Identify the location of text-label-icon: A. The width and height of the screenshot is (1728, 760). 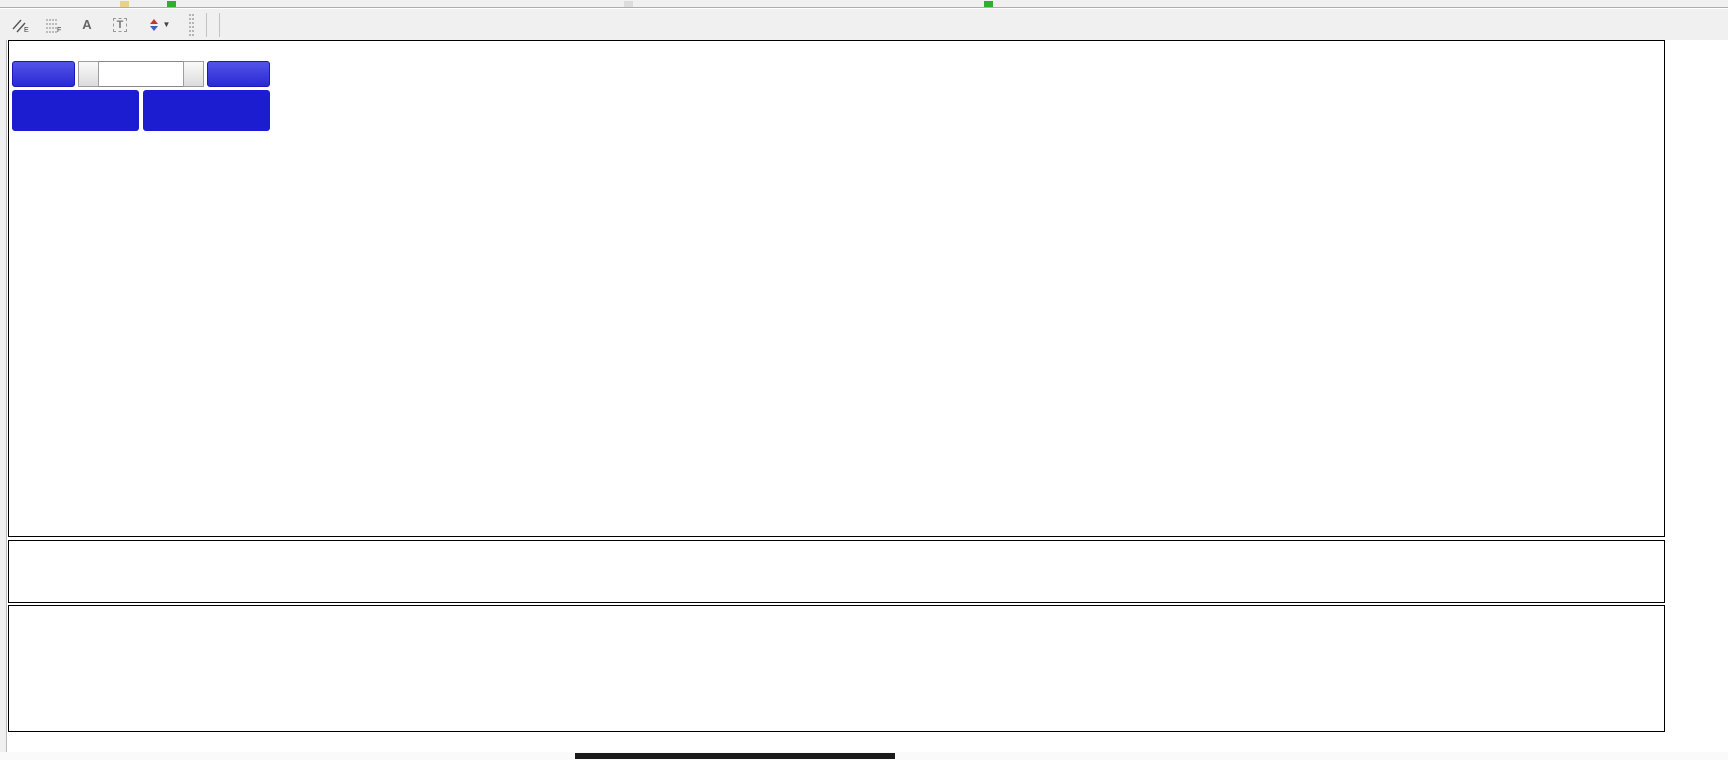
(87, 24).